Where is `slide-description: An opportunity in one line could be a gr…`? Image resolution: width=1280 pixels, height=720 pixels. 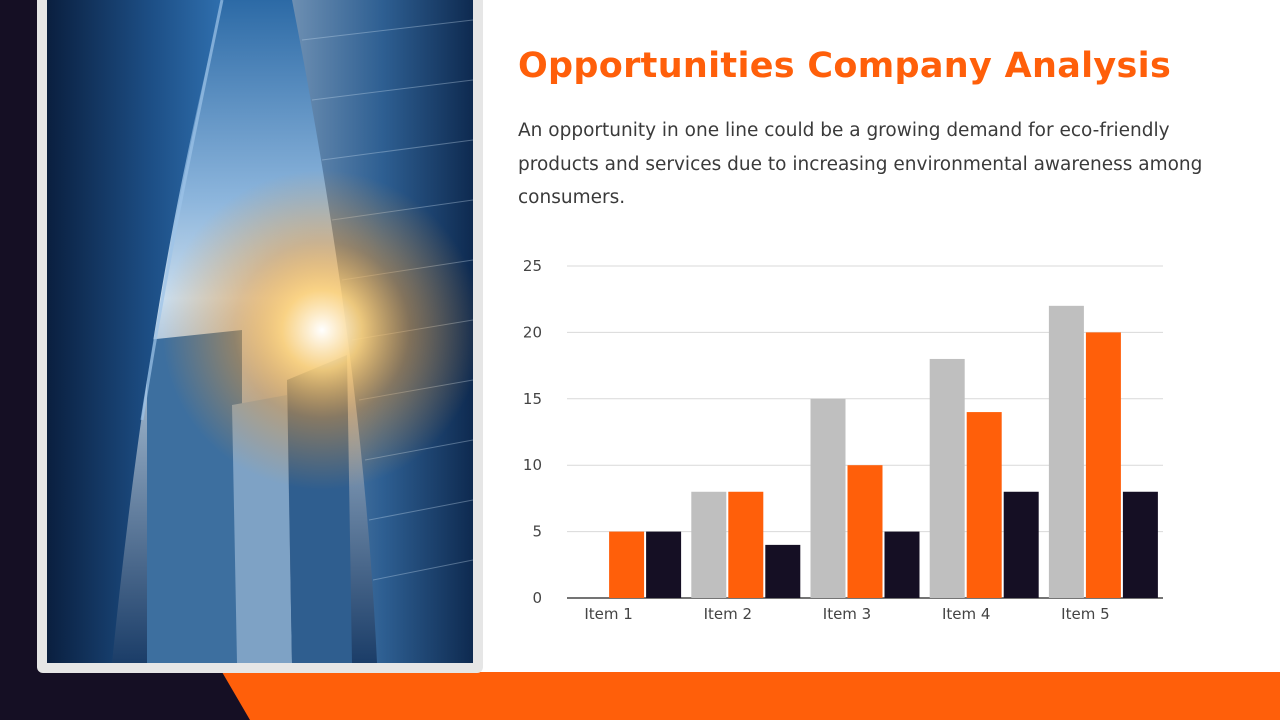
slide-description: An opportunity in one line could be a gr… is located at coordinates (860, 164).